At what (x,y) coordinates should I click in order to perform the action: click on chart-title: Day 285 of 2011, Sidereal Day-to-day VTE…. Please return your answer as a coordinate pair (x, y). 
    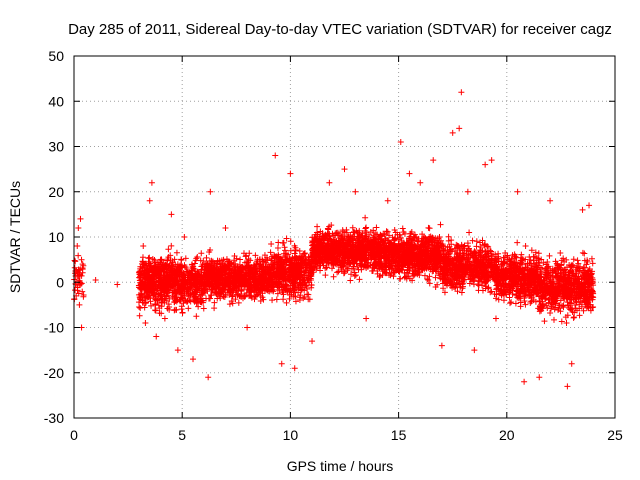
    Looking at the image, I should click on (340, 29).